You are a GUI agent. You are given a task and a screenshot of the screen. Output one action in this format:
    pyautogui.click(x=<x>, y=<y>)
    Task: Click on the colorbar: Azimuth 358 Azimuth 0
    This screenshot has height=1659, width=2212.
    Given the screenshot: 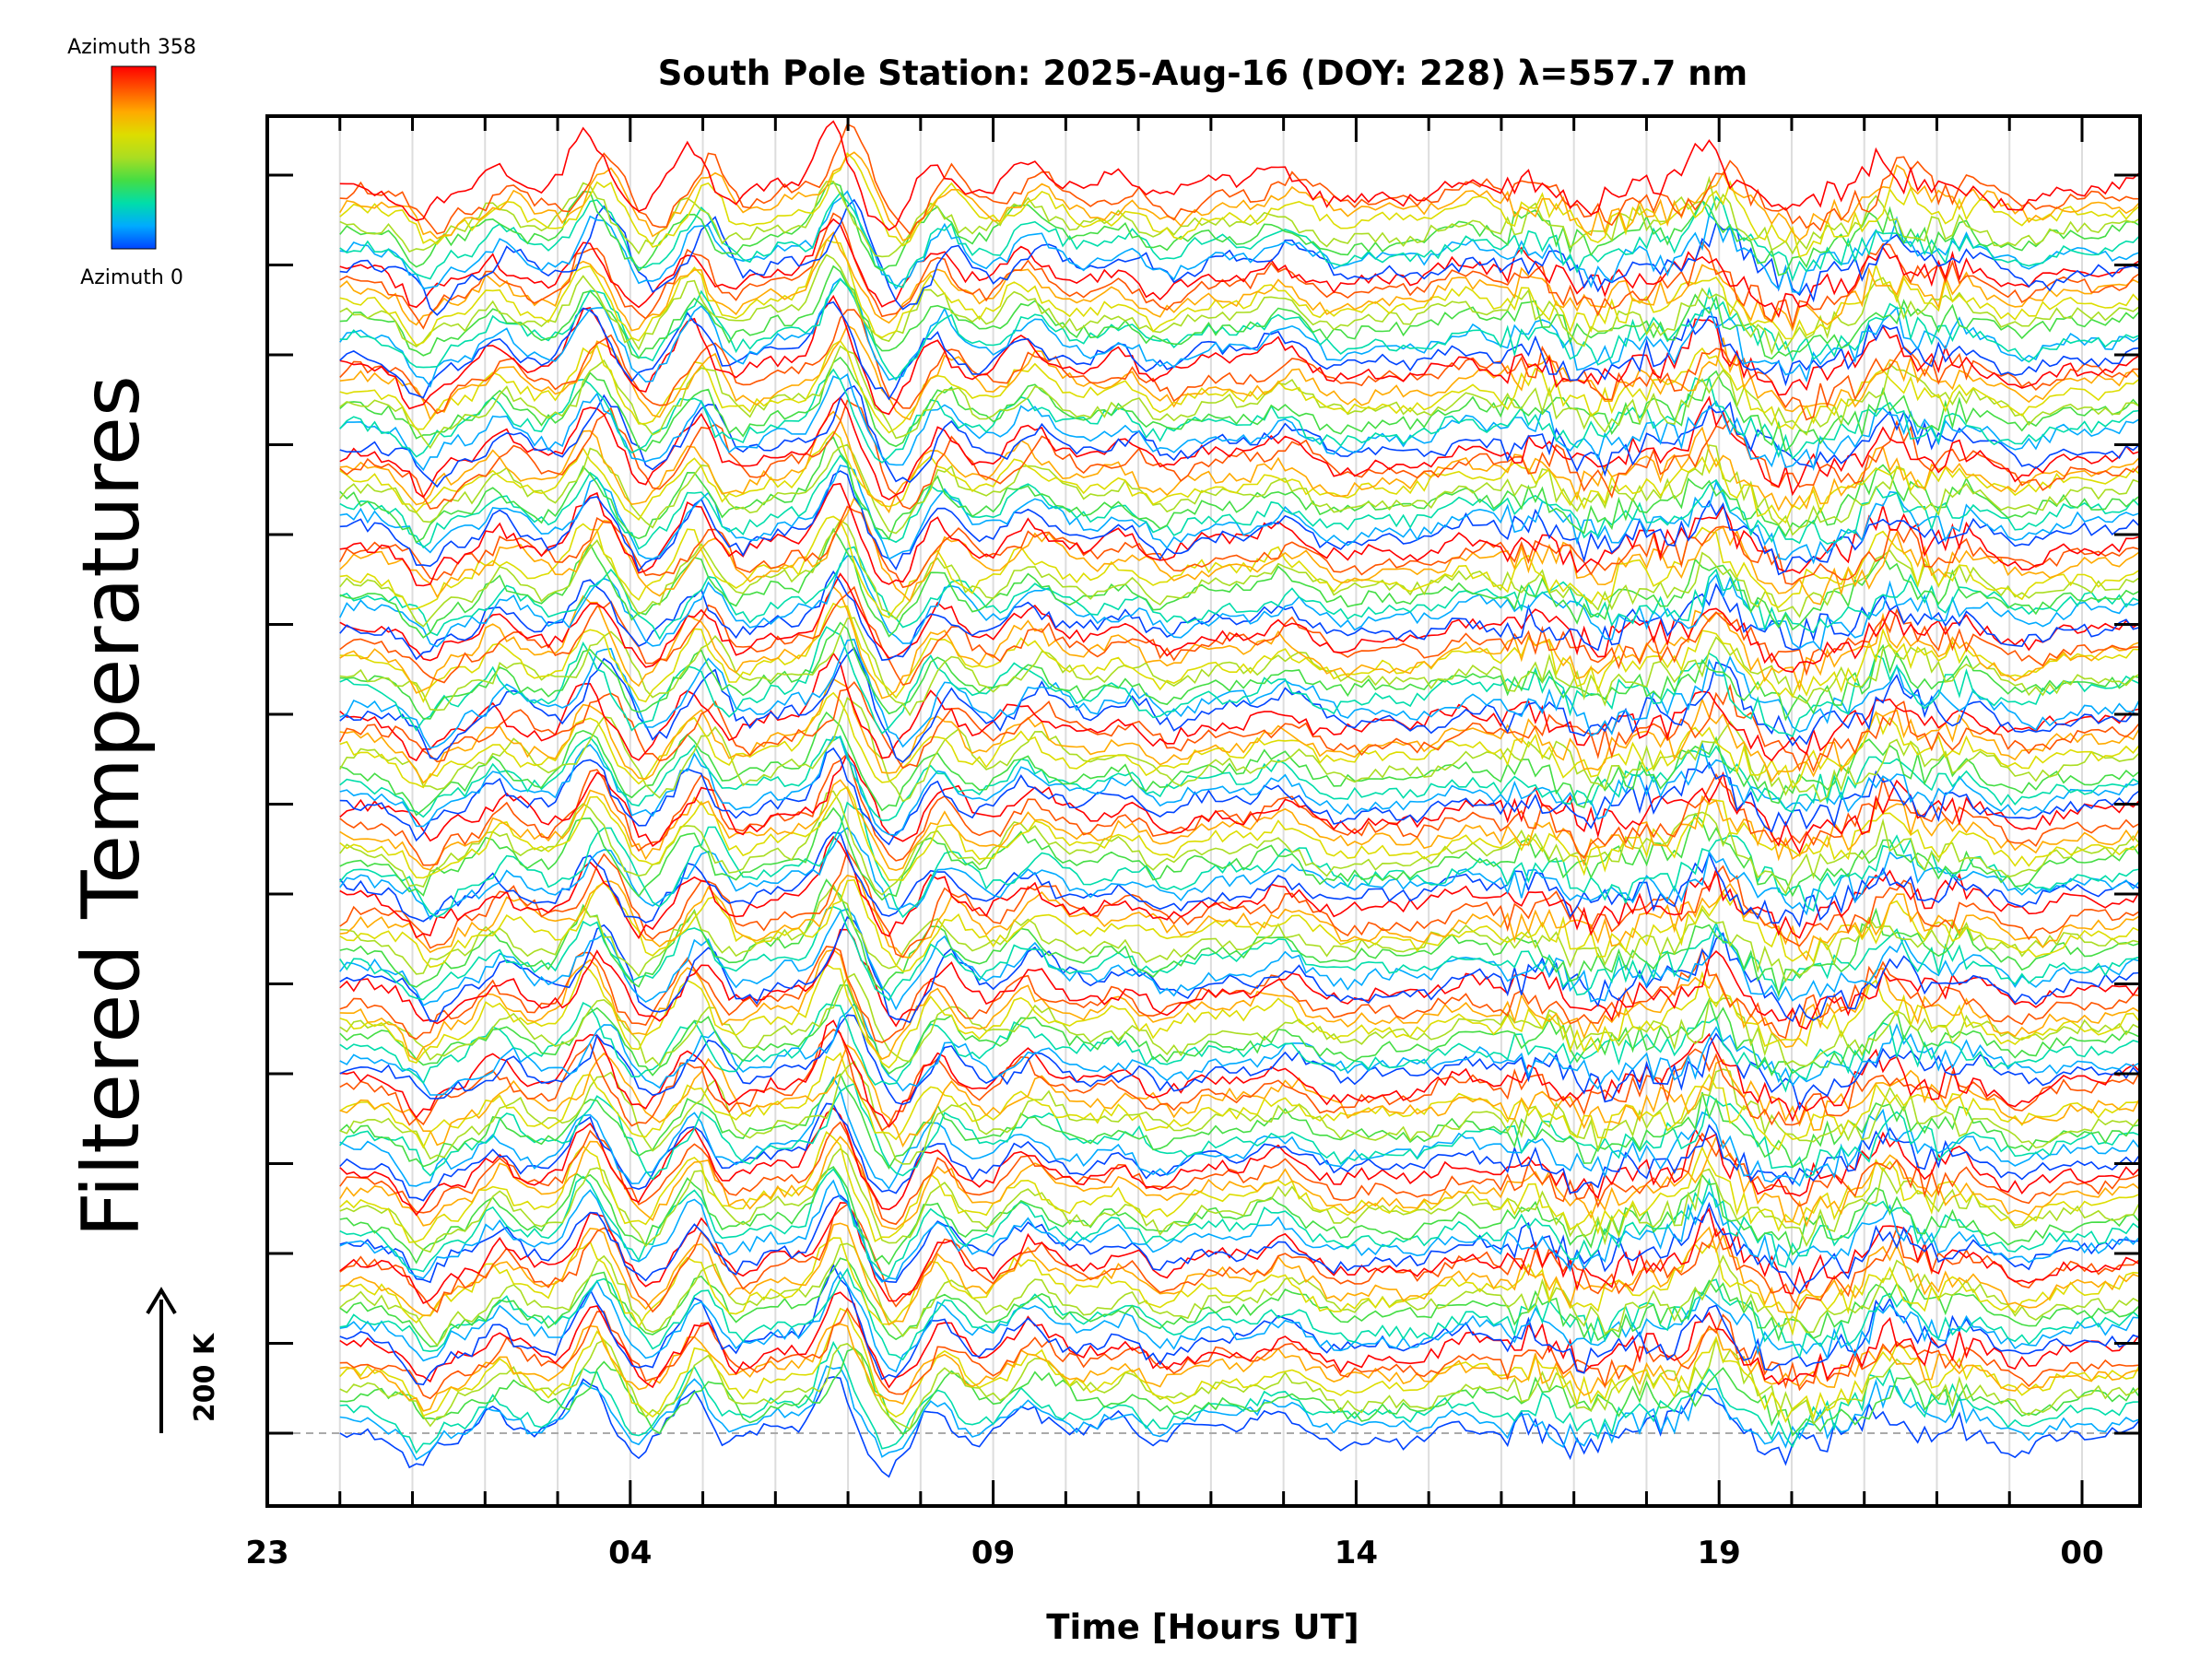 What is the action you would take?
    pyautogui.click(x=131, y=162)
    